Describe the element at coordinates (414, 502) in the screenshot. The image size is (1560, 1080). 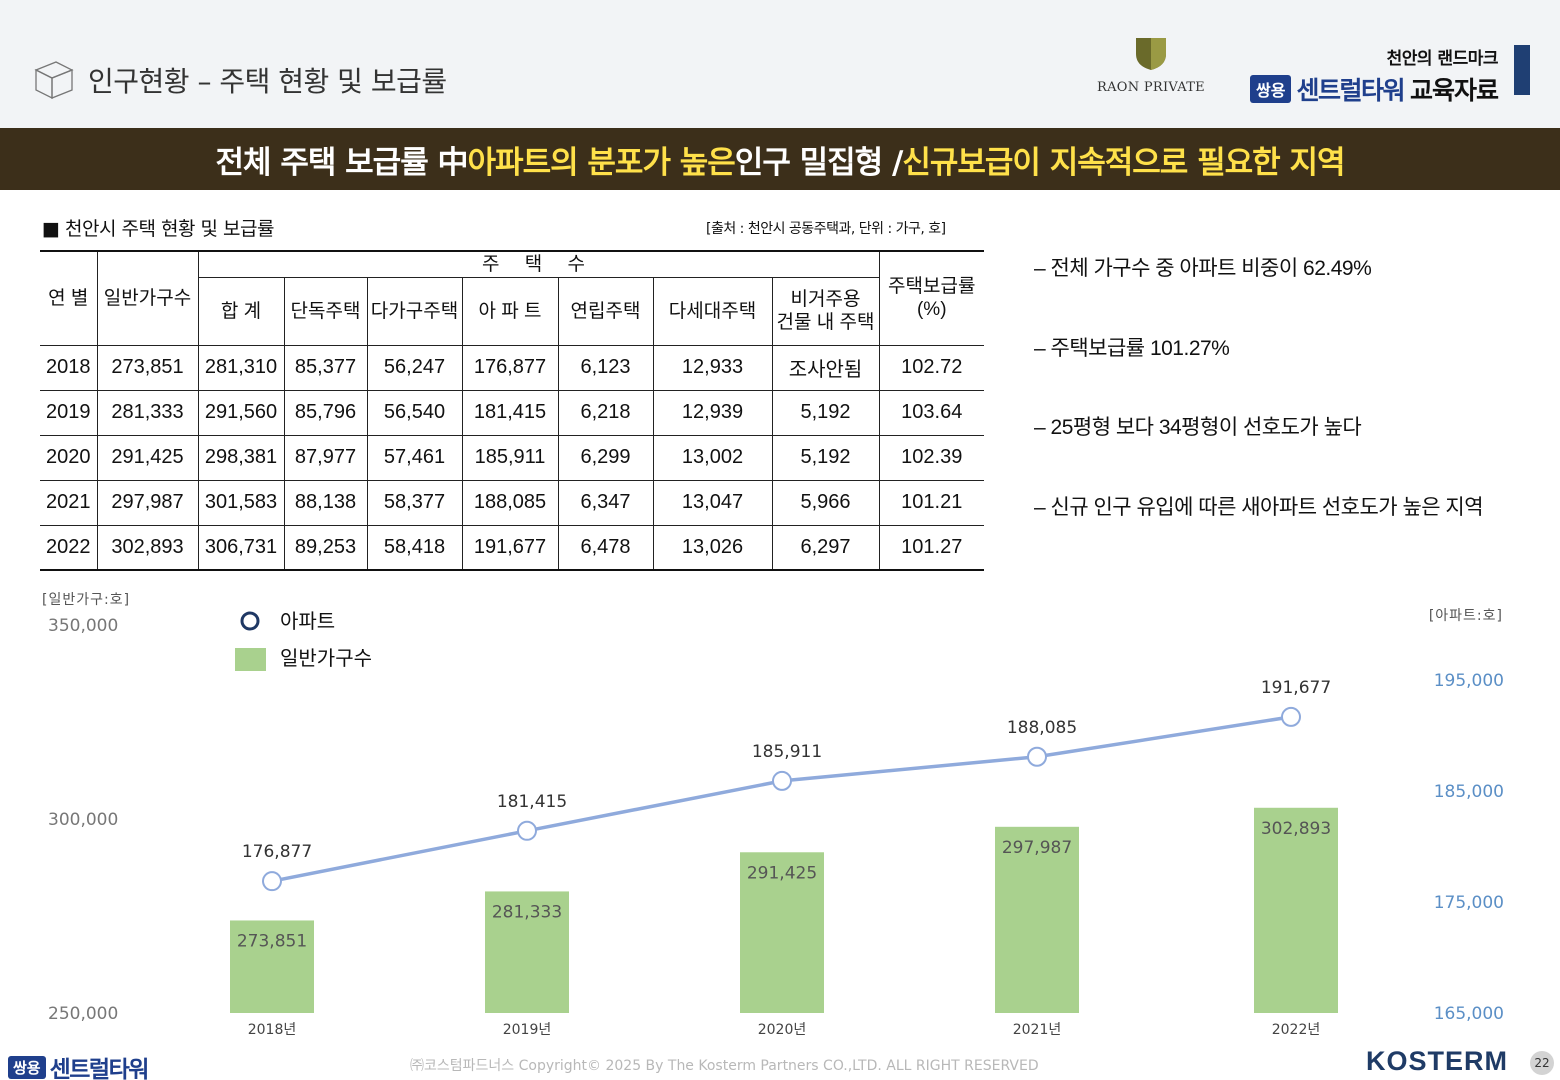
I see `table-cell: 58,377` at that location.